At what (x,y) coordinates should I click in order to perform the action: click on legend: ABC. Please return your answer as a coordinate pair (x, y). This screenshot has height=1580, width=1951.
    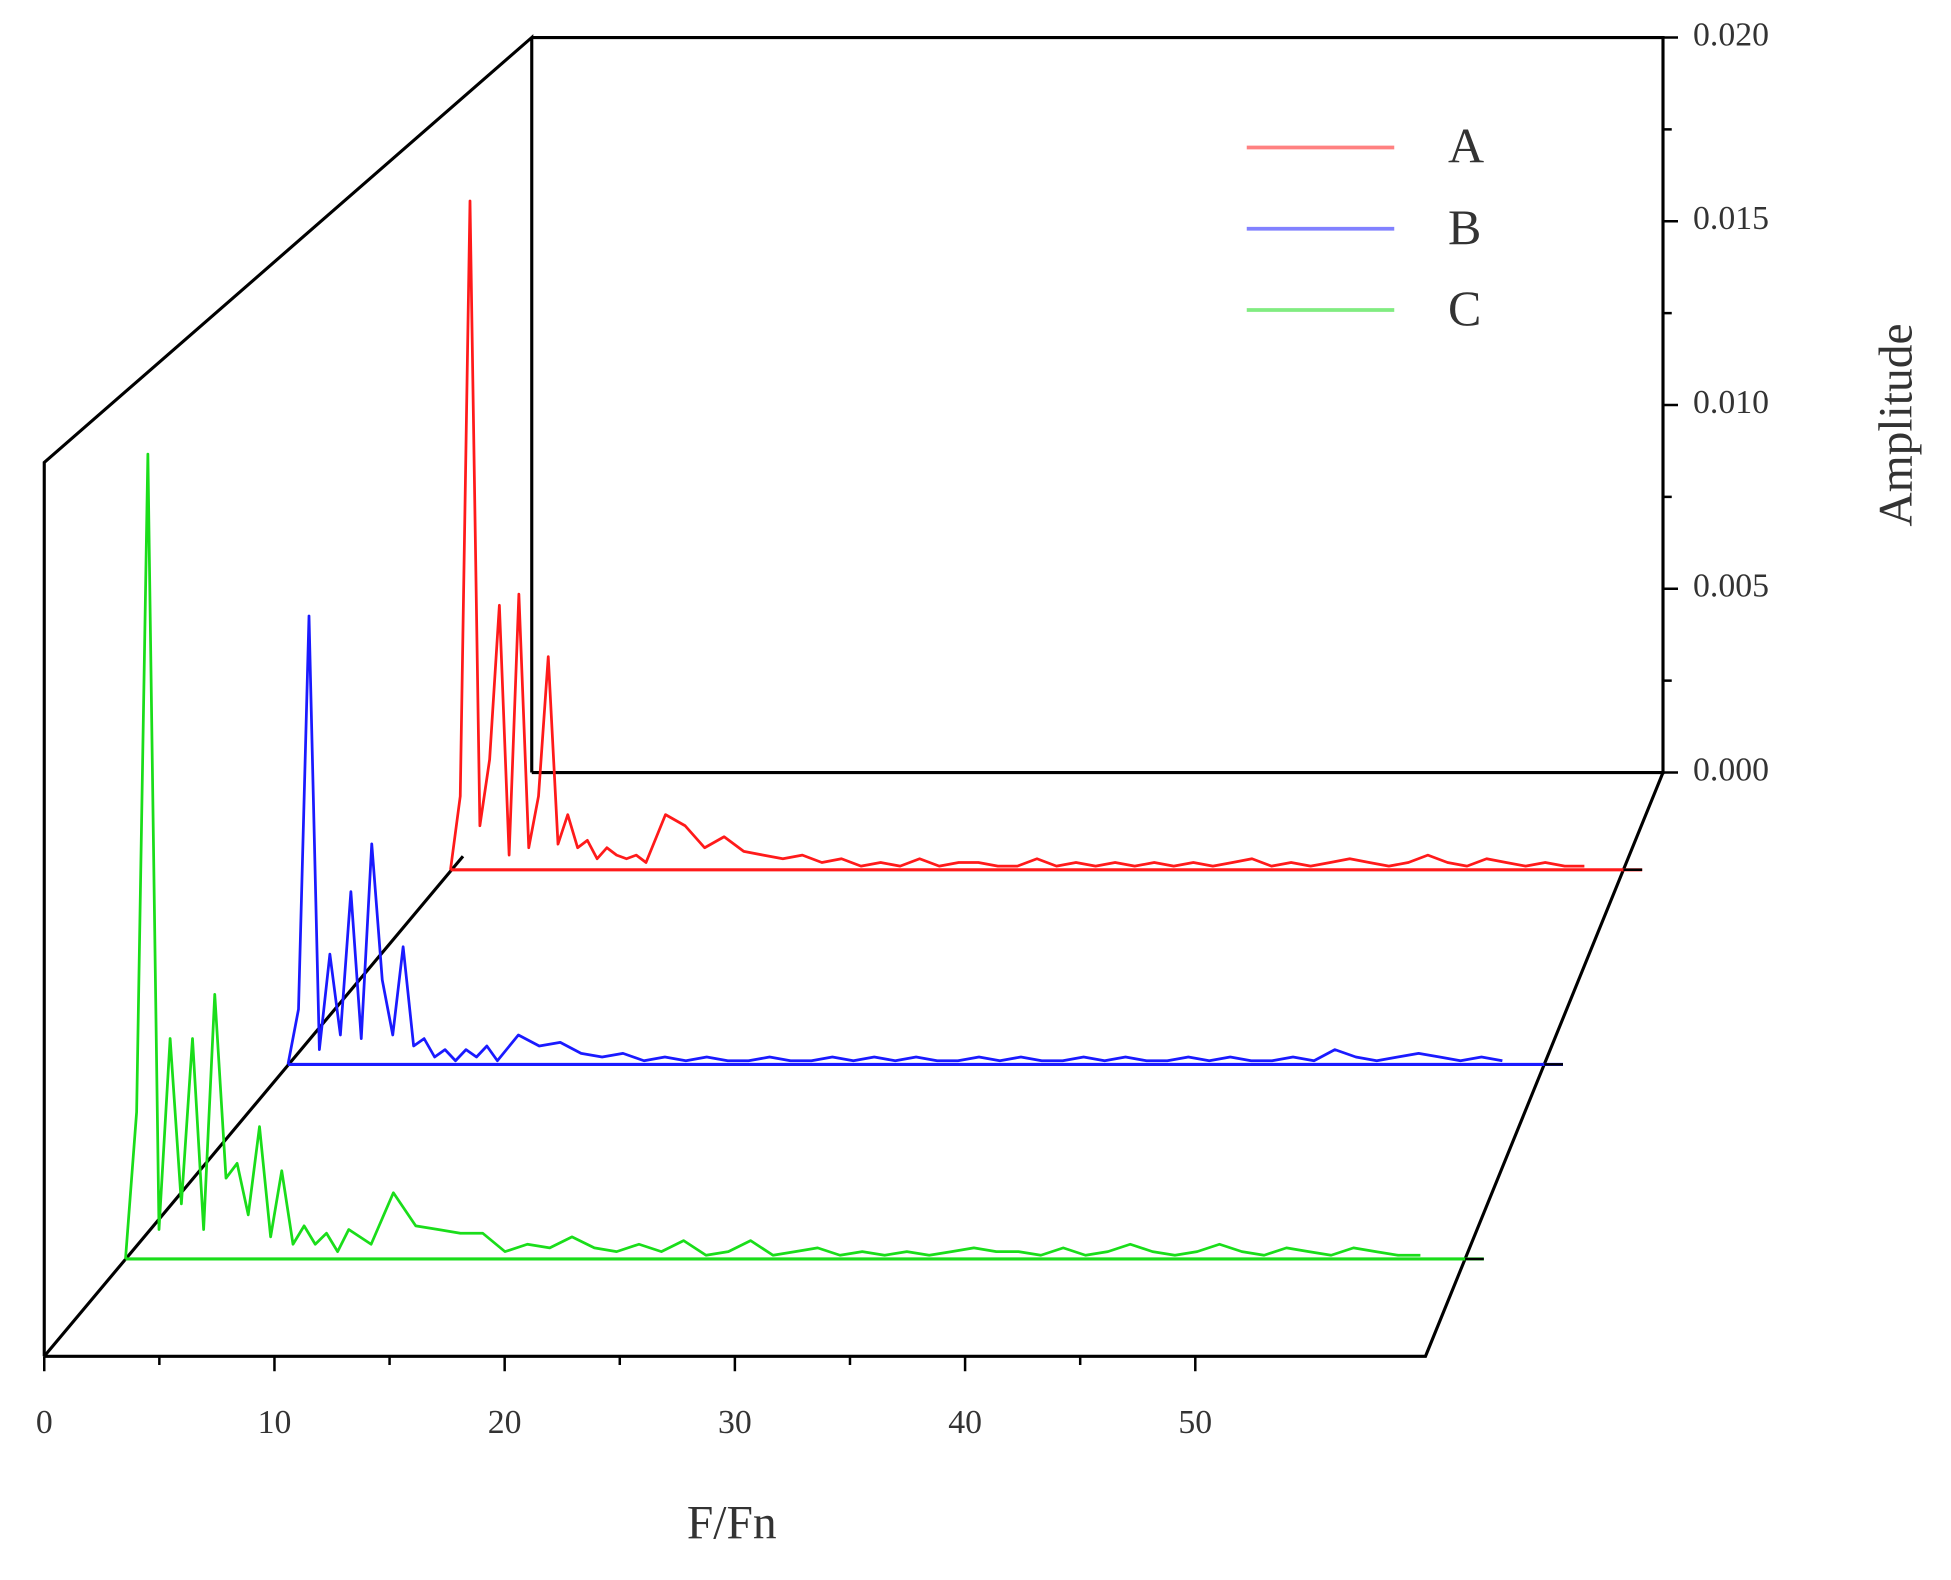
    Looking at the image, I should click on (1365, 227).